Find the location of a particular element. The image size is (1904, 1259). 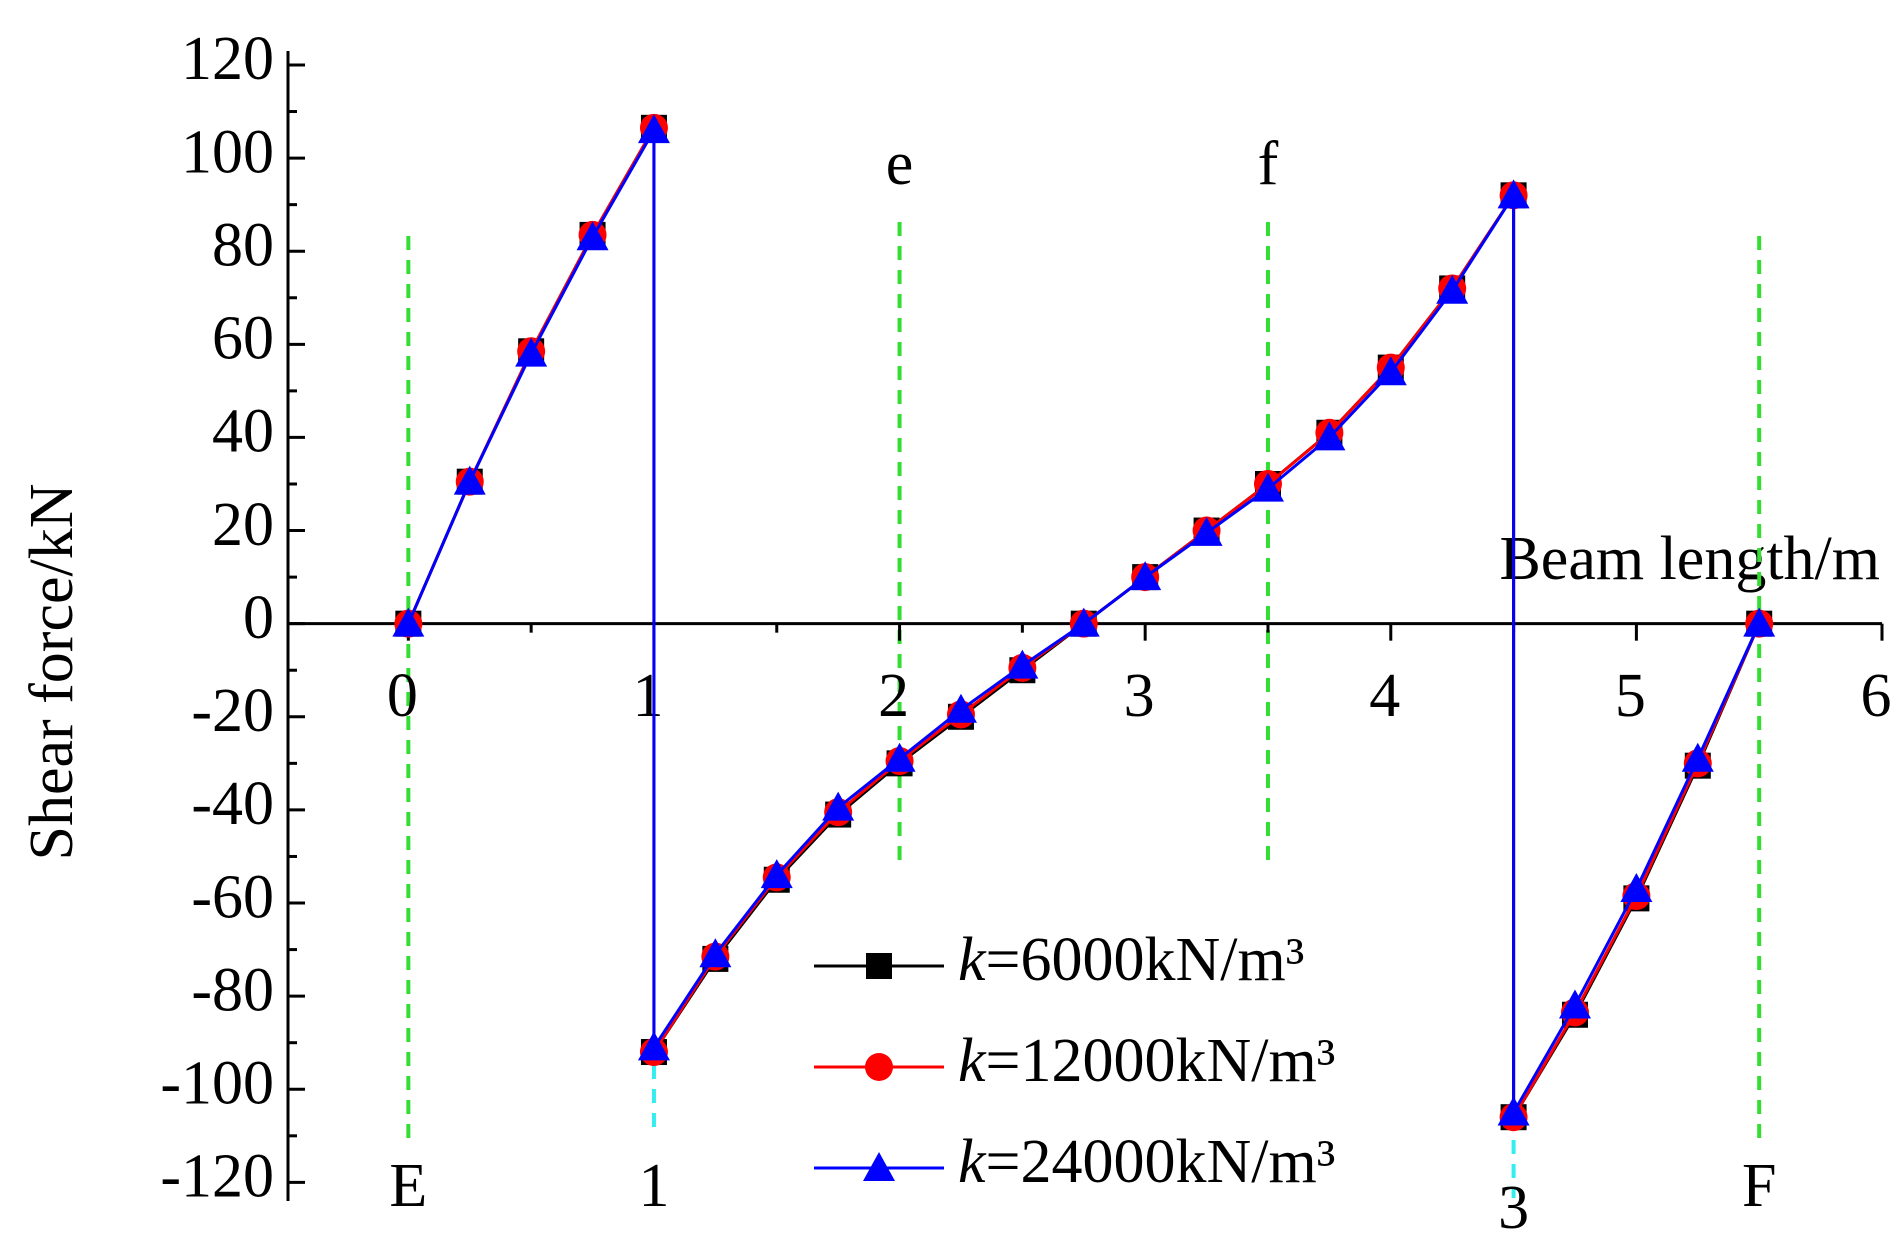

y-tick-label: 60 is located at coordinates (243, 339).